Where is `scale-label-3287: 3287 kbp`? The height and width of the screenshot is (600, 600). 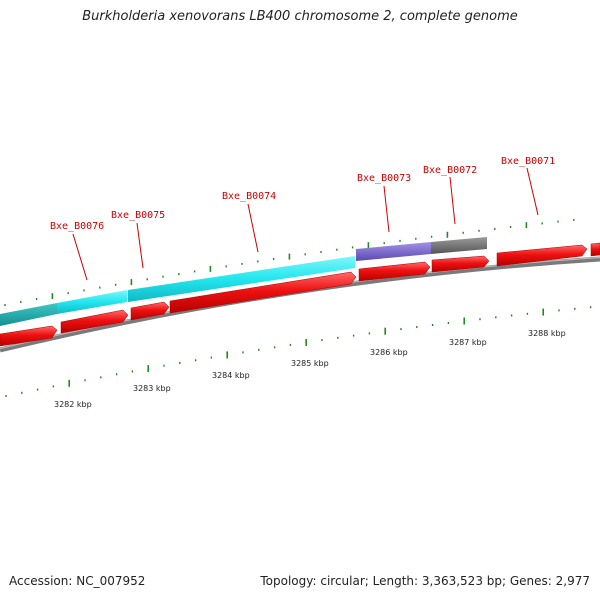 scale-label-3287: 3287 kbp is located at coordinates (468, 342).